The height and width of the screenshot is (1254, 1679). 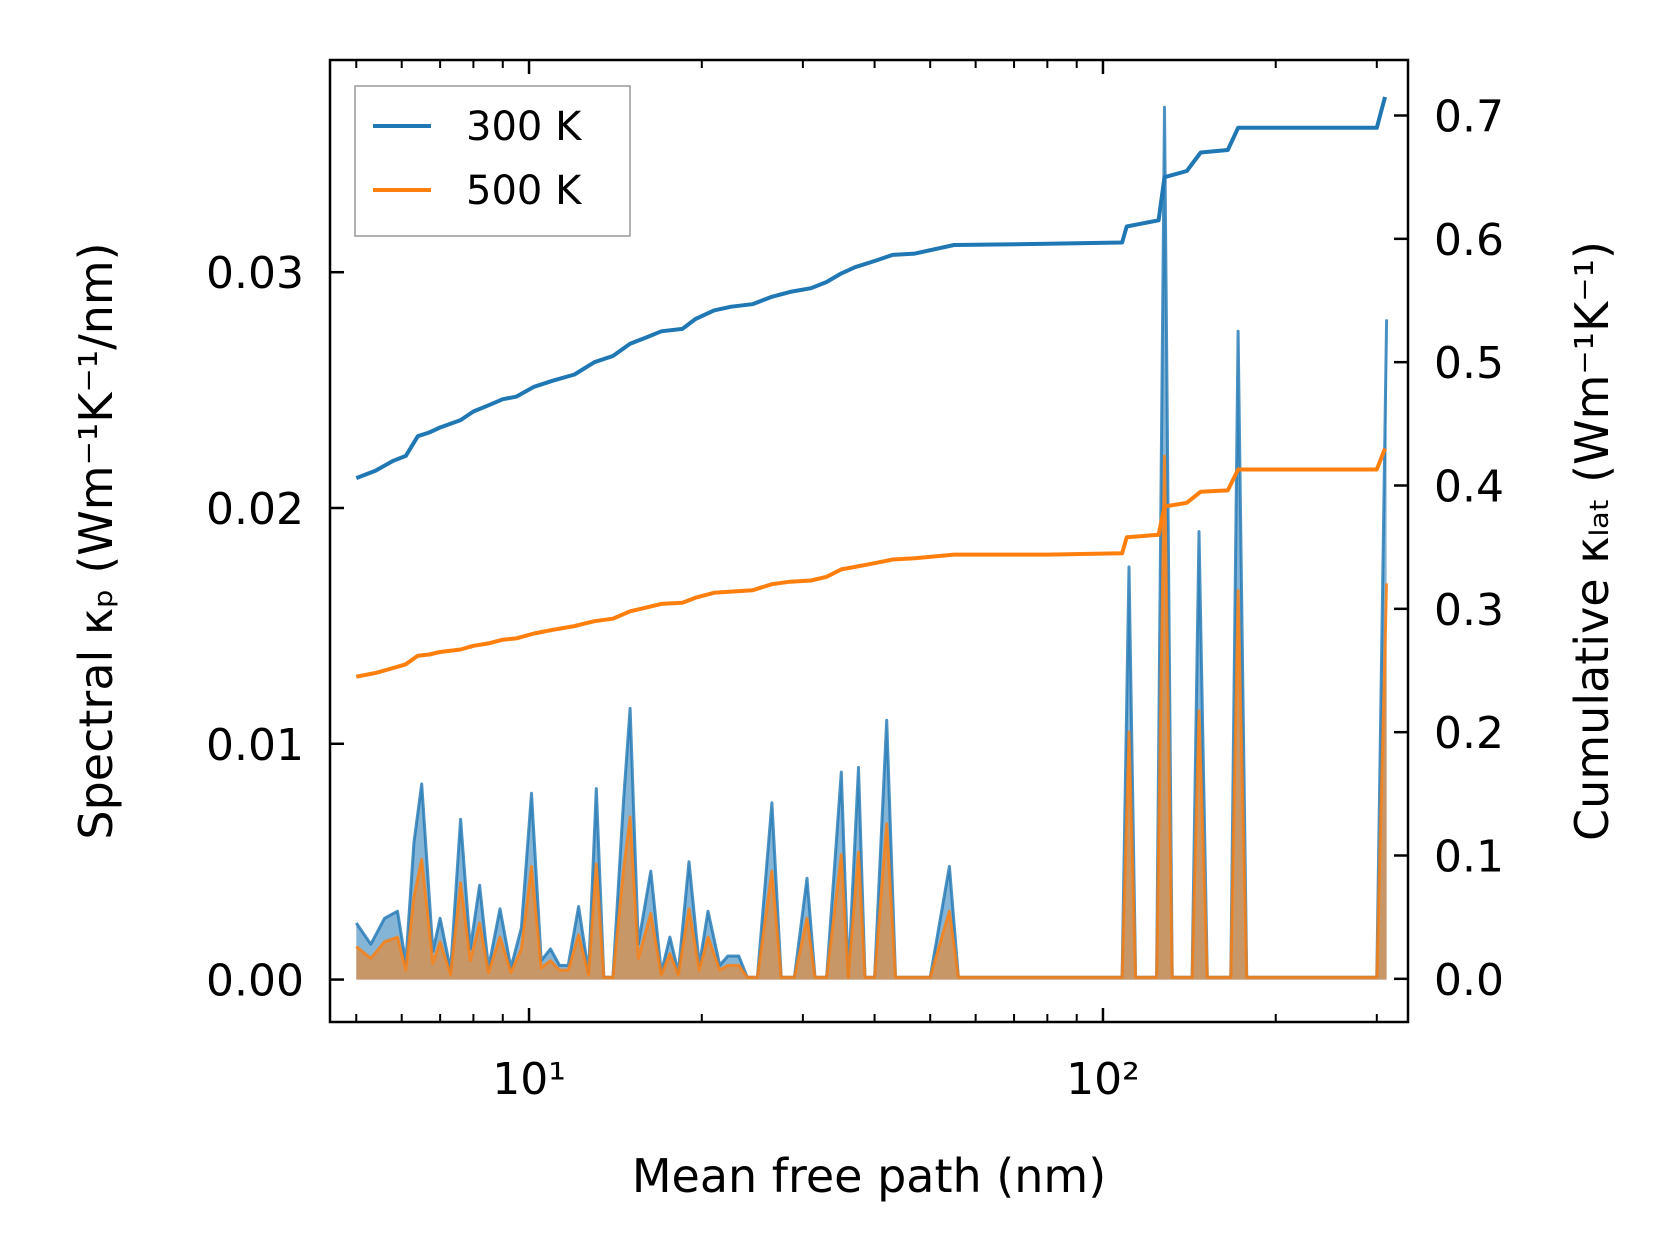 What do you see at coordinates (255, 981) in the screenshot?
I see `left-y-tick-label: 0.00` at bounding box center [255, 981].